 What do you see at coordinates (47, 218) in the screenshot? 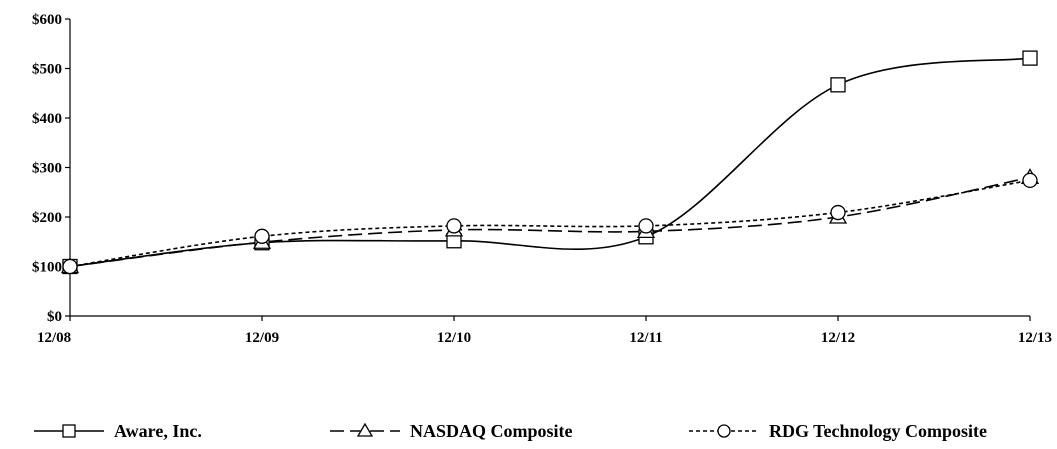
I see `y-tick-label: $200` at bounding box center [47, 218].